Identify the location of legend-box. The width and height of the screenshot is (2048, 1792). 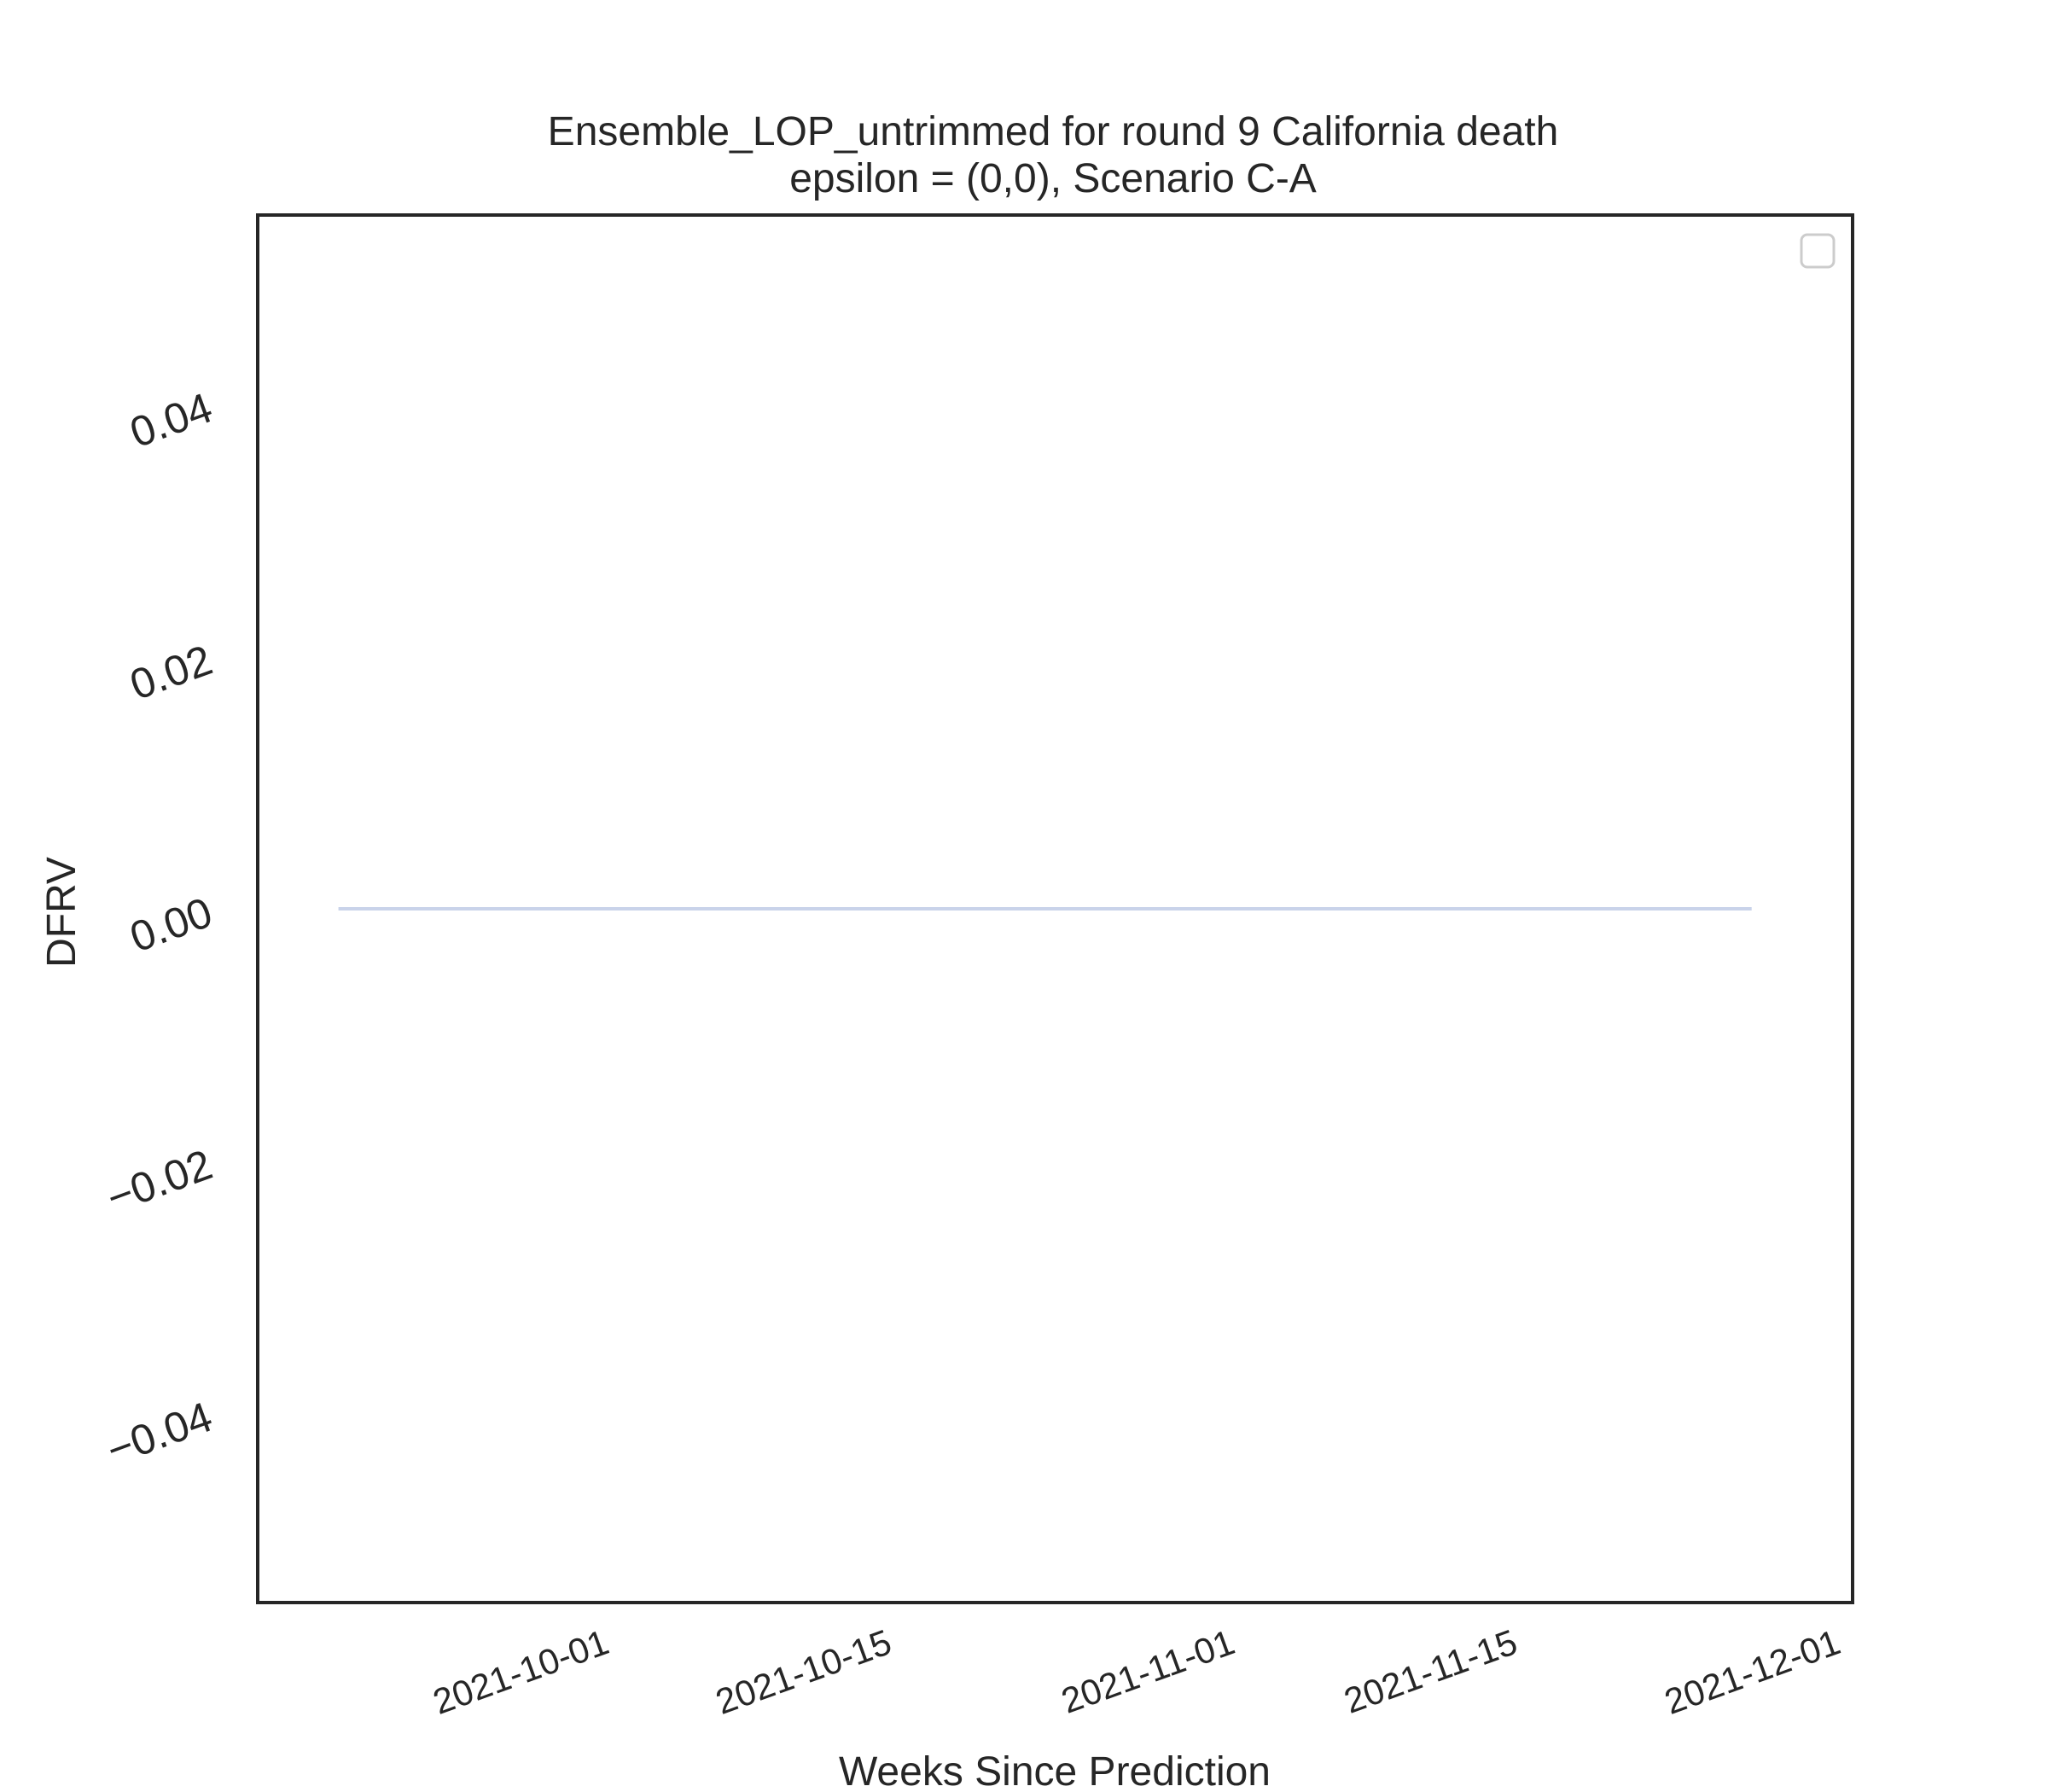
(1818, 251).